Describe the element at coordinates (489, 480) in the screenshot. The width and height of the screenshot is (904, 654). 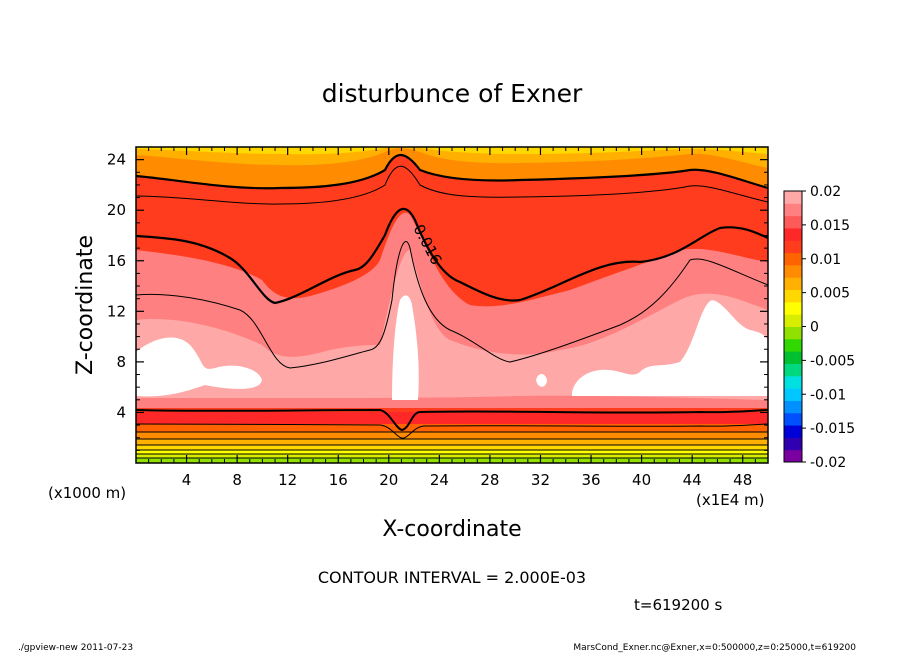
I see `x-tick-label: 28` at that location.